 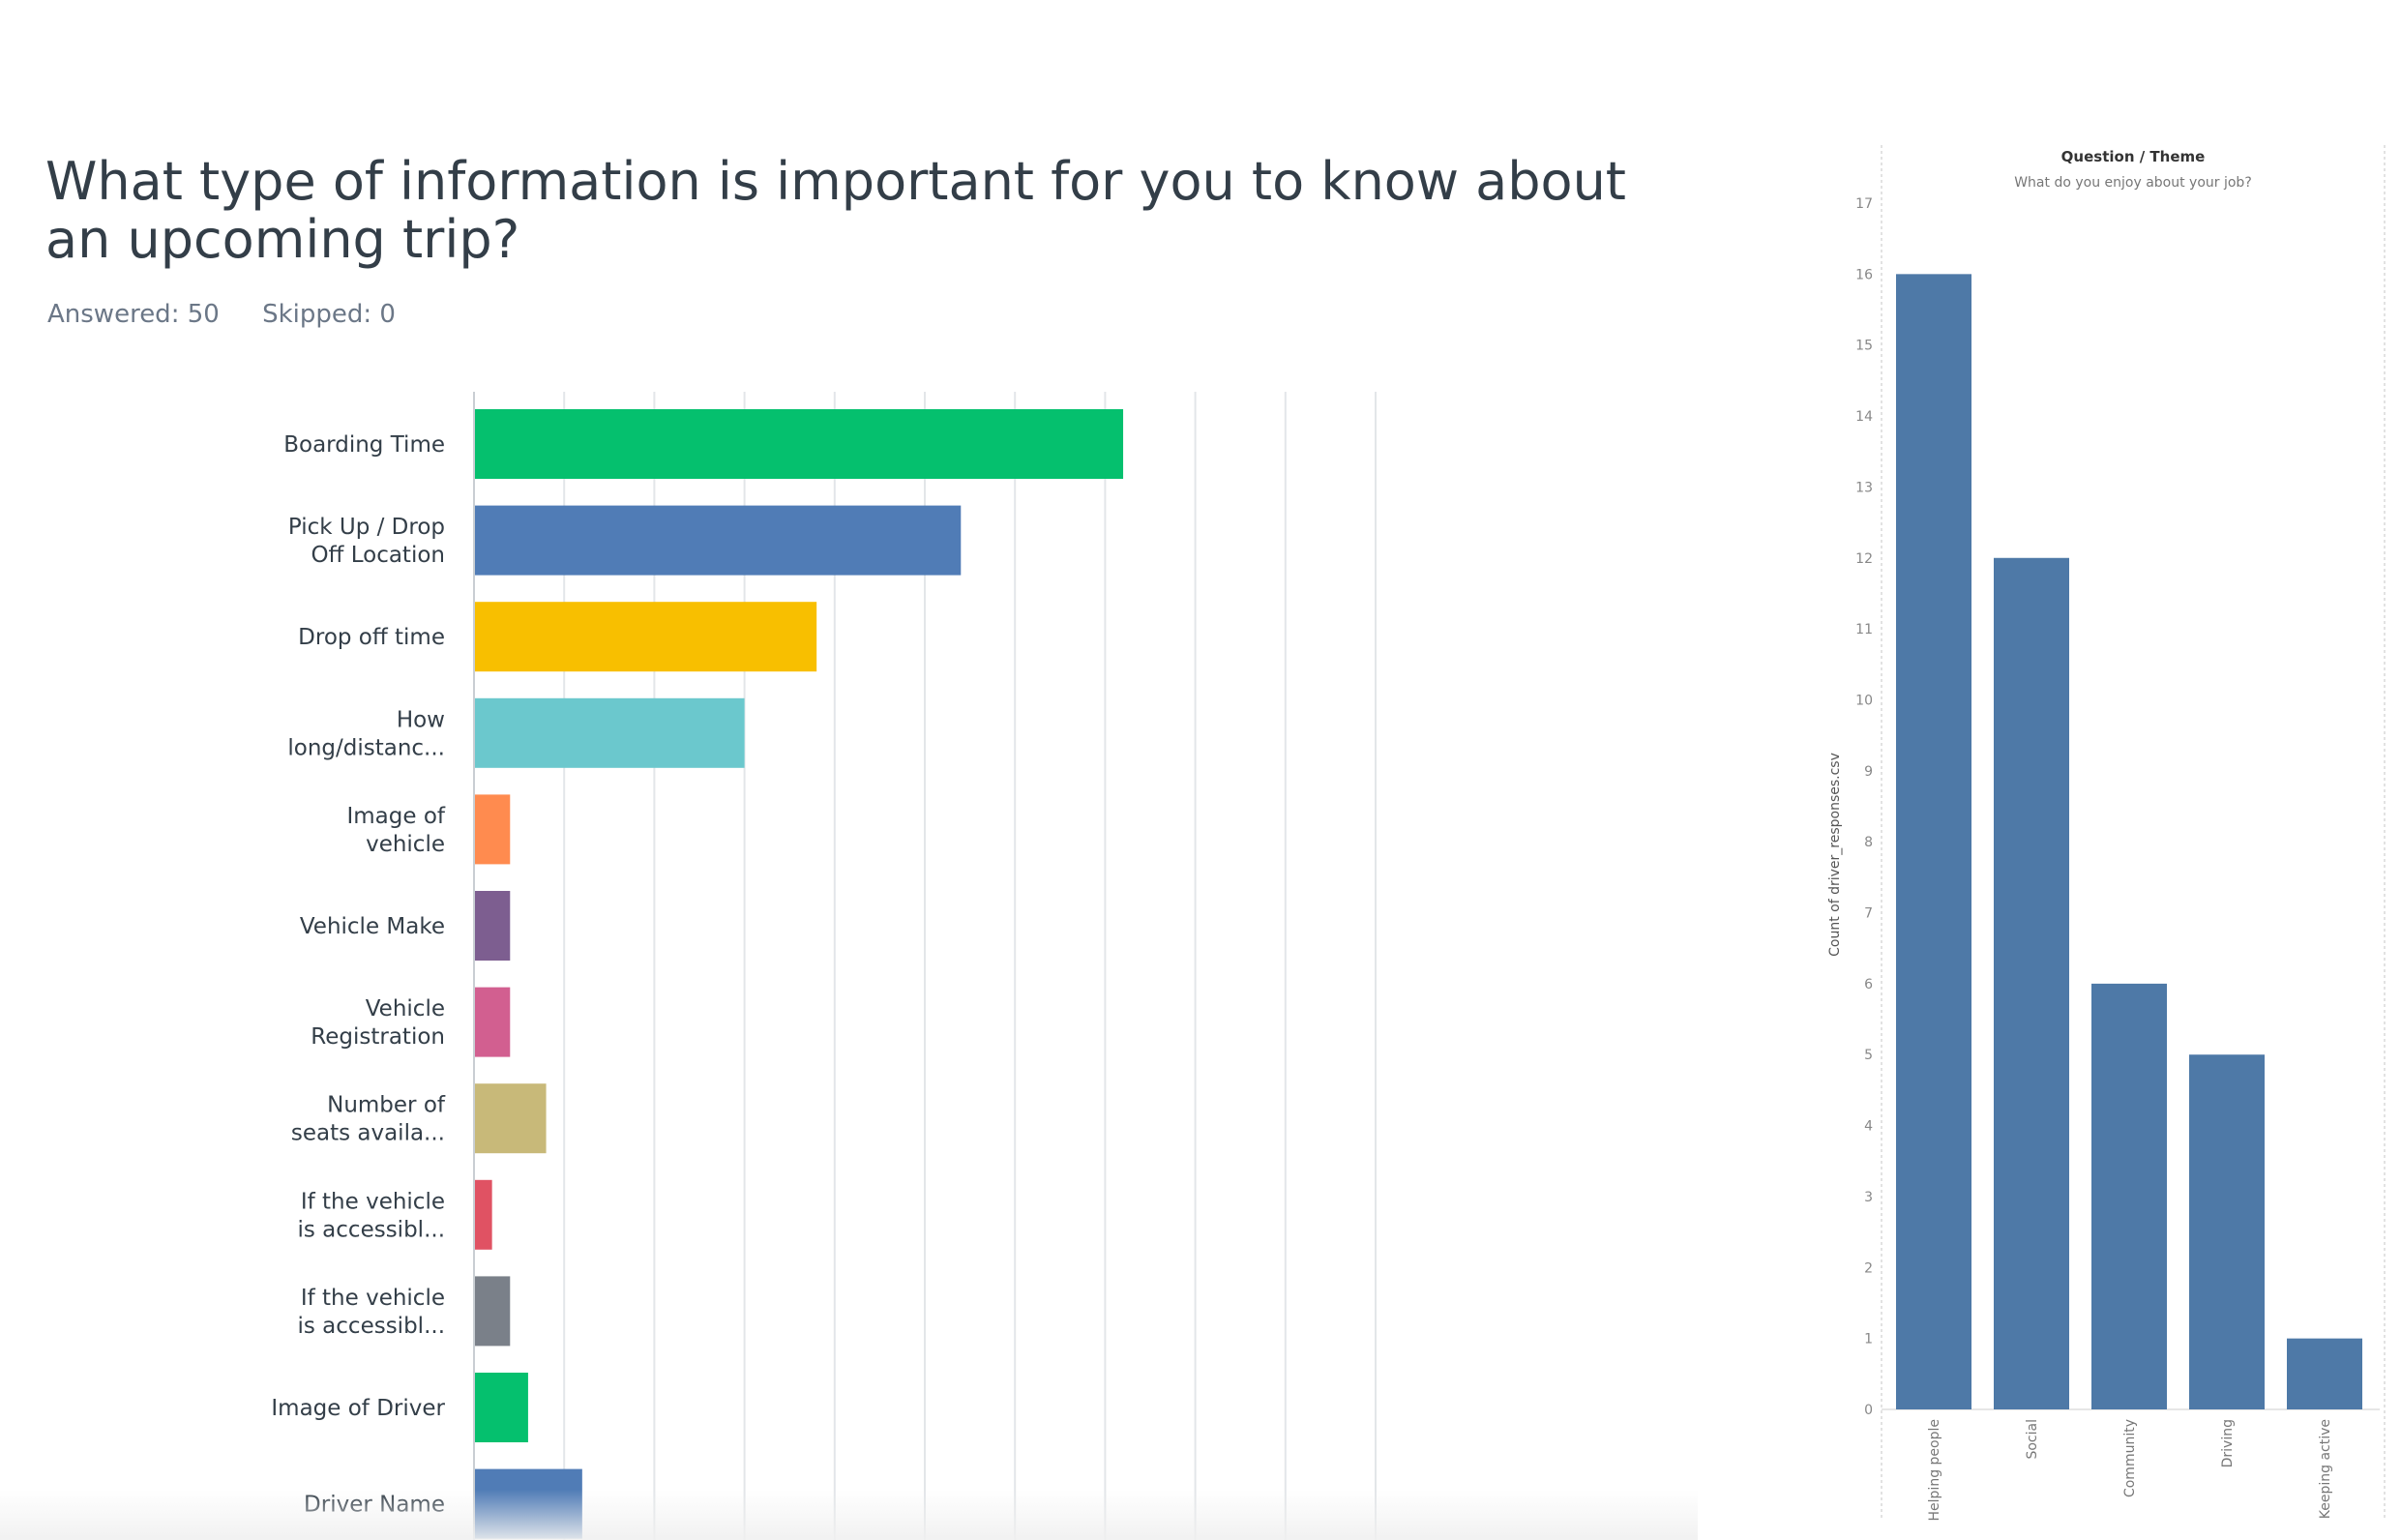 I want to click on category-label-line: Vehicle, so click(x=405, y=1009).